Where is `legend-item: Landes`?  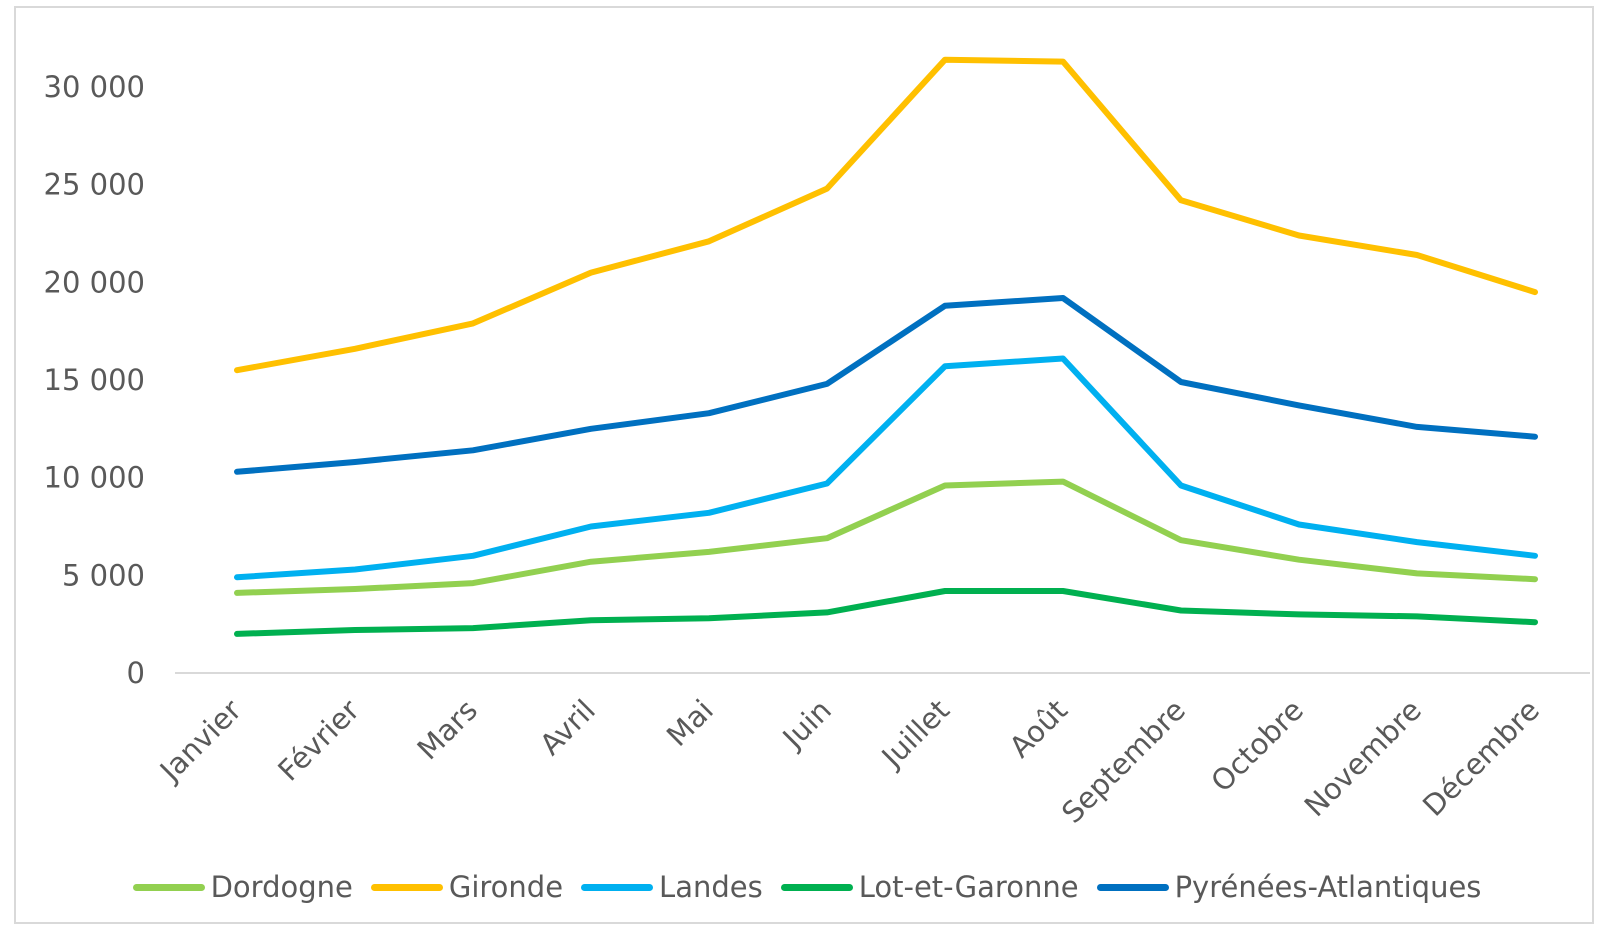 legend-item: Landes is located at coordinates (672, 887).